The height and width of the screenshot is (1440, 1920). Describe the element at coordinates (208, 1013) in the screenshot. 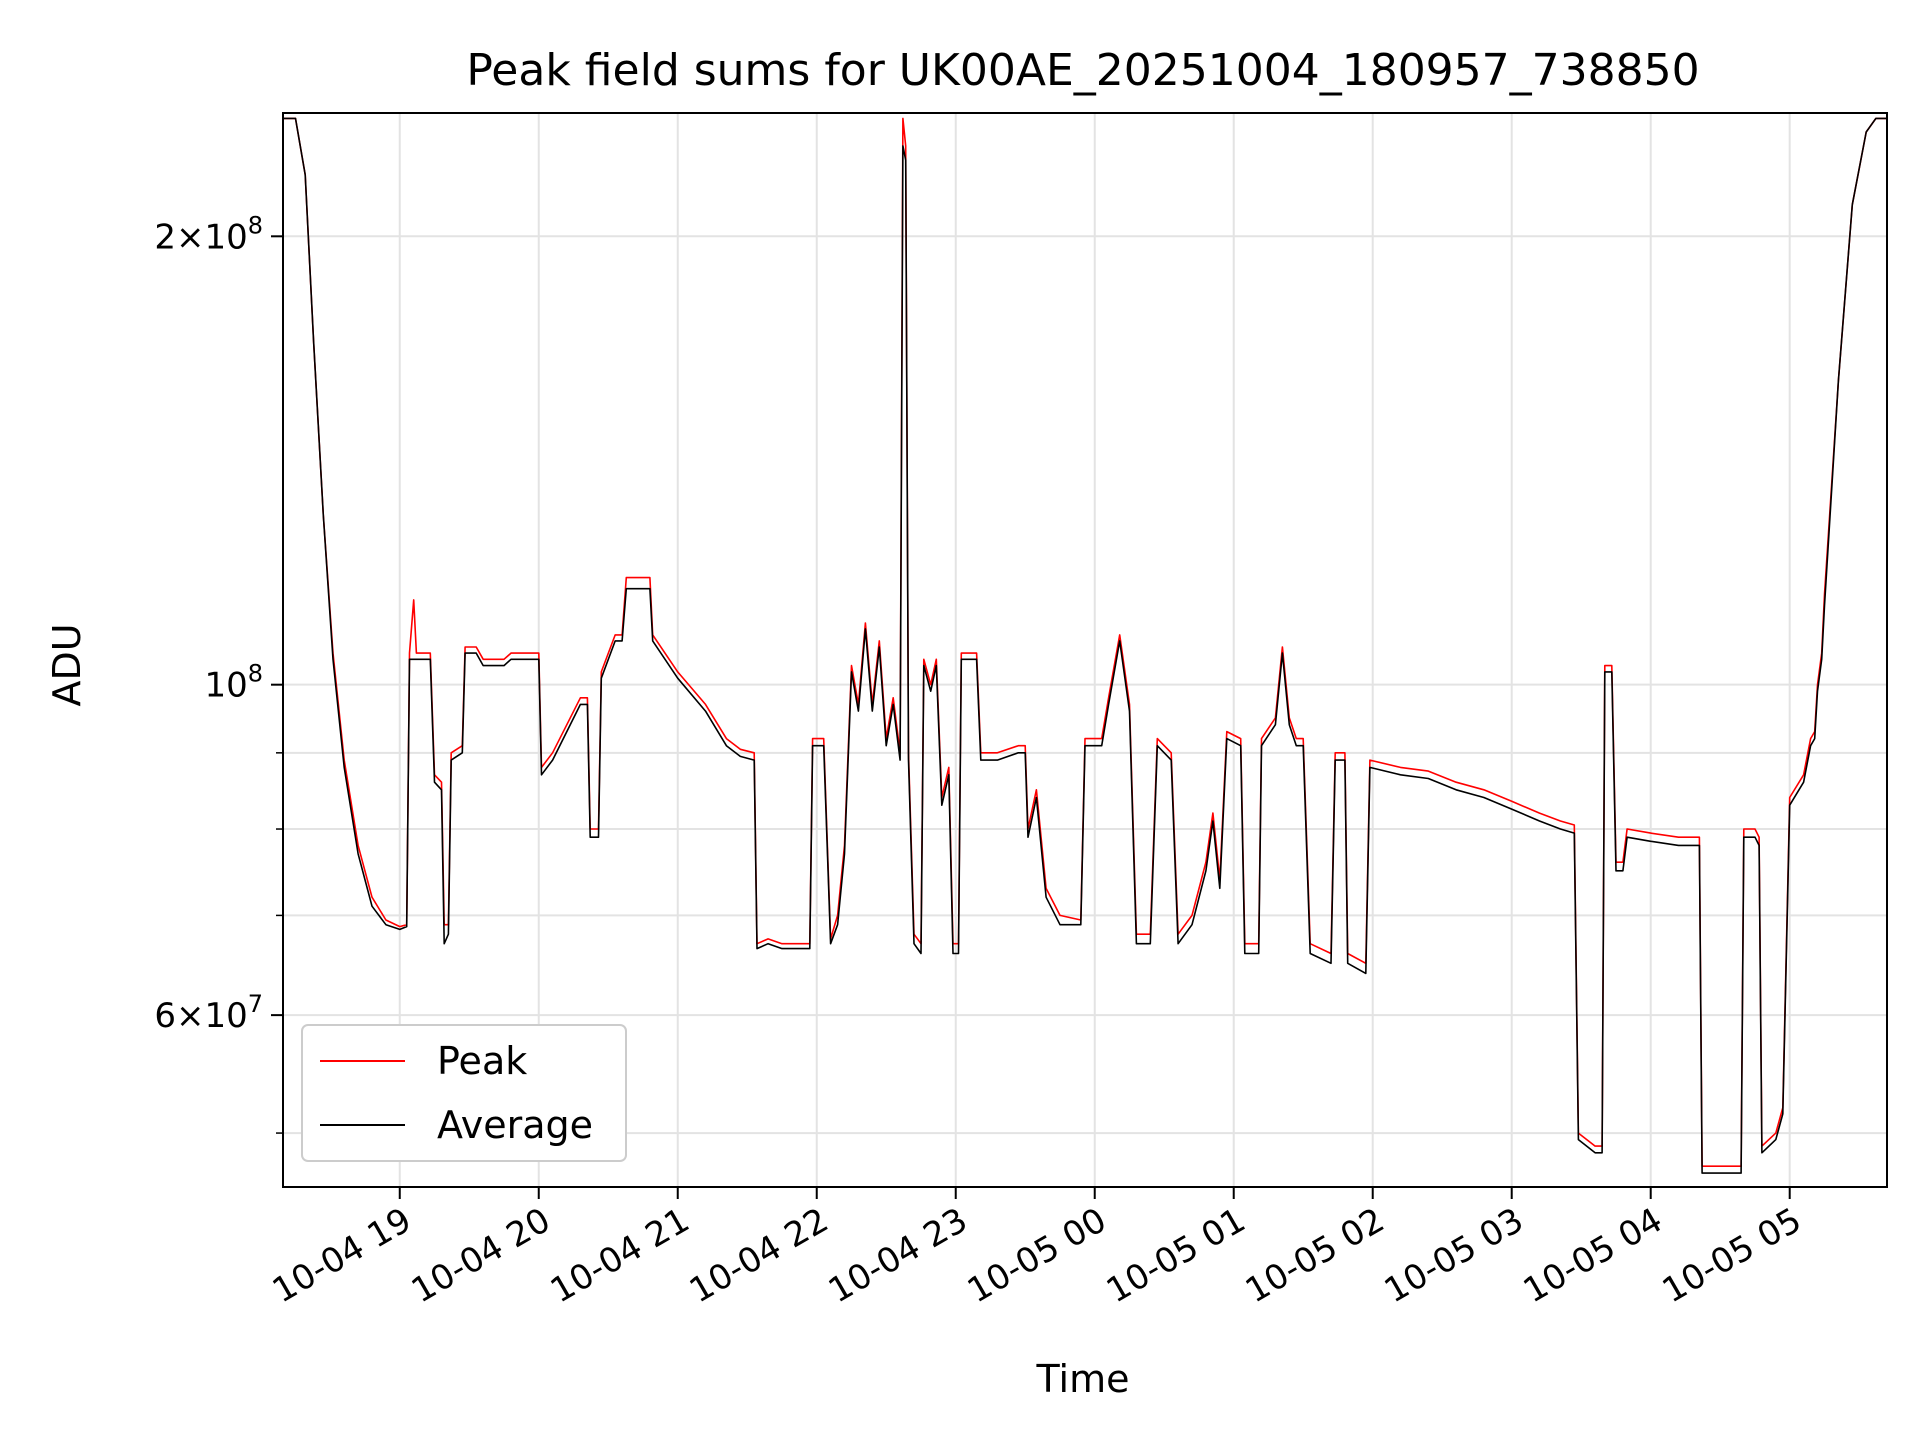

I see `y-tick-label: 6×107` at that location.